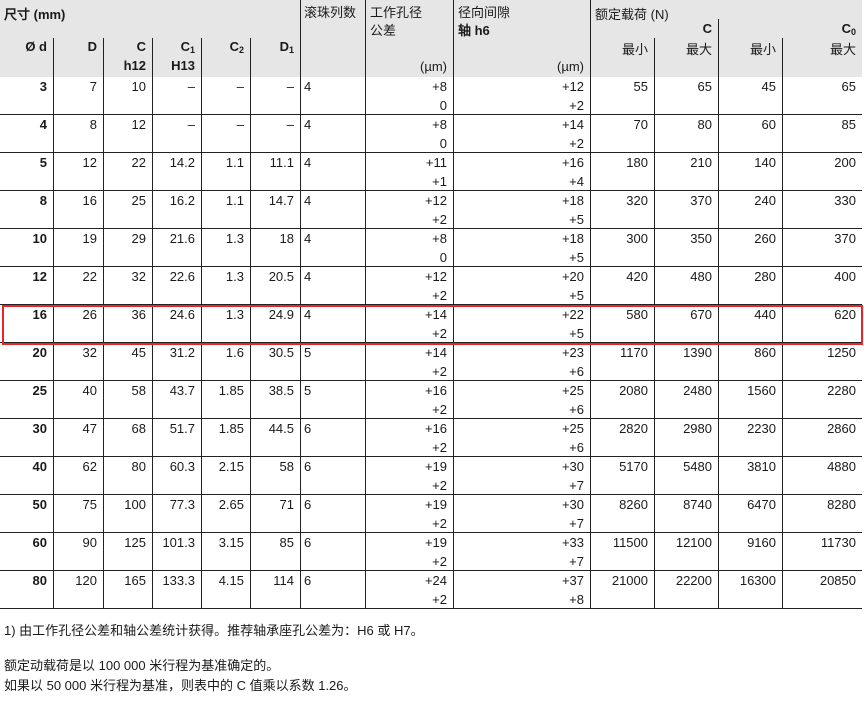 Image resolution: width=864 pixels, height=706 pixels. Describe the element at coordinates (286, 542) in the screenshot. I see `cell-D1: 85` at that location.